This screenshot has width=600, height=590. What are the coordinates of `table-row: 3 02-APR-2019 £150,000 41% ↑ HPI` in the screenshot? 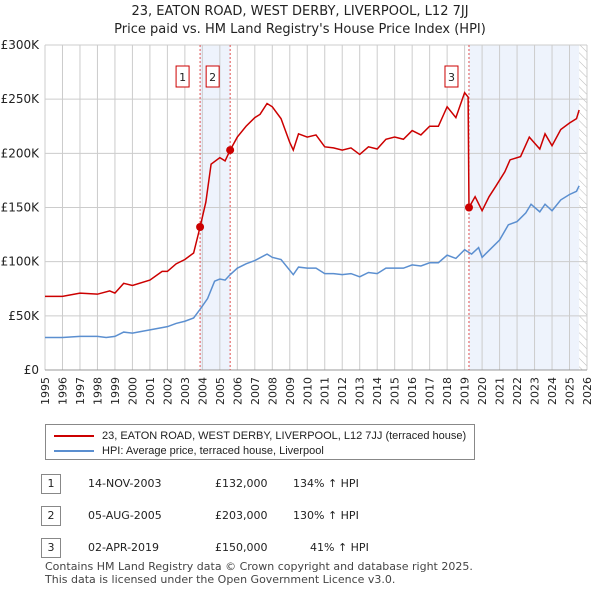 It's located at (300, 549).